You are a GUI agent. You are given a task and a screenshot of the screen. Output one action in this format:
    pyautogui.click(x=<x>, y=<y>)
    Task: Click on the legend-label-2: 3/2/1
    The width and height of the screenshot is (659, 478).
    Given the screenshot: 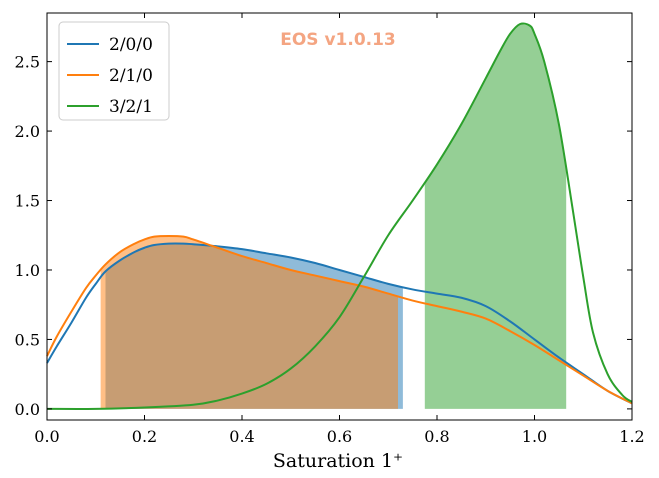 What is the action you would take?
    pyautogui.click(x=131, y=107)
    